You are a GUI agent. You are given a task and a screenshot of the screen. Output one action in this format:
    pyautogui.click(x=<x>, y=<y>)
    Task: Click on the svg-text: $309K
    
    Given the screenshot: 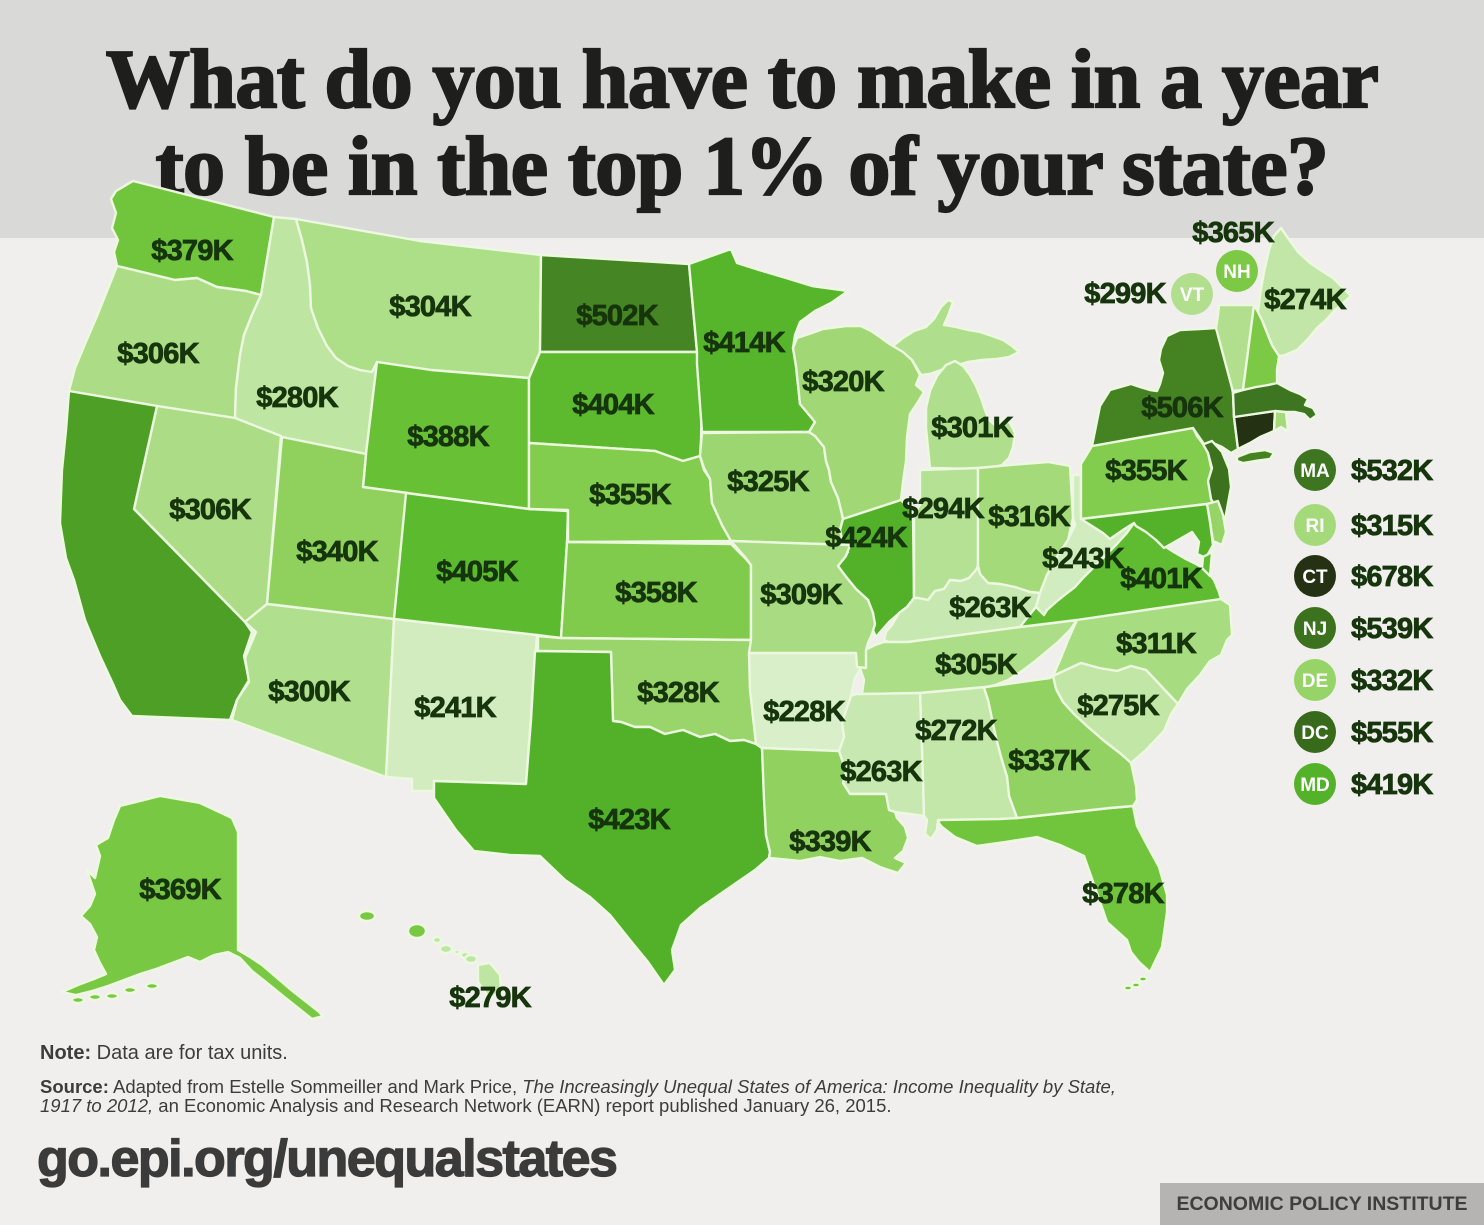 What is the action you would take?
    pyautogui.click(x=801, y=595)
    